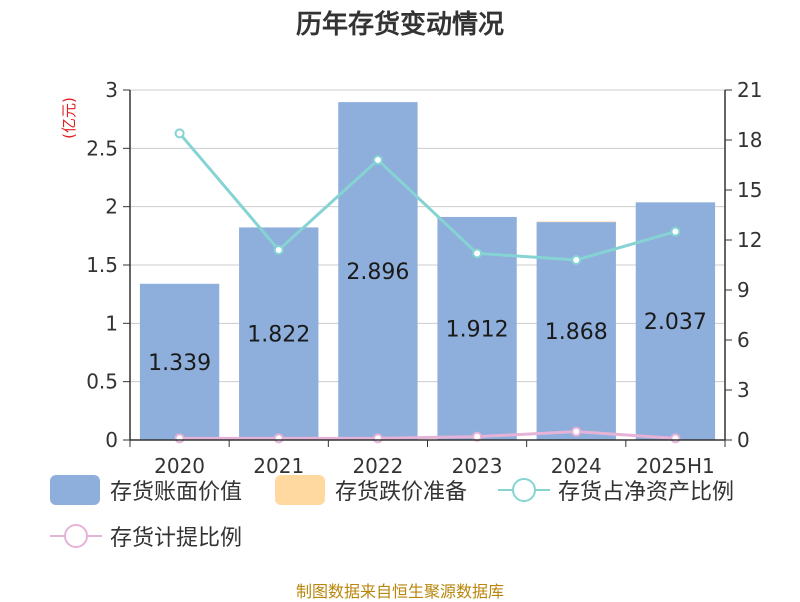  Describe the element at coordinates (576, 332) in the screenshot. I see `bar-value-label: 1.868` at that location.